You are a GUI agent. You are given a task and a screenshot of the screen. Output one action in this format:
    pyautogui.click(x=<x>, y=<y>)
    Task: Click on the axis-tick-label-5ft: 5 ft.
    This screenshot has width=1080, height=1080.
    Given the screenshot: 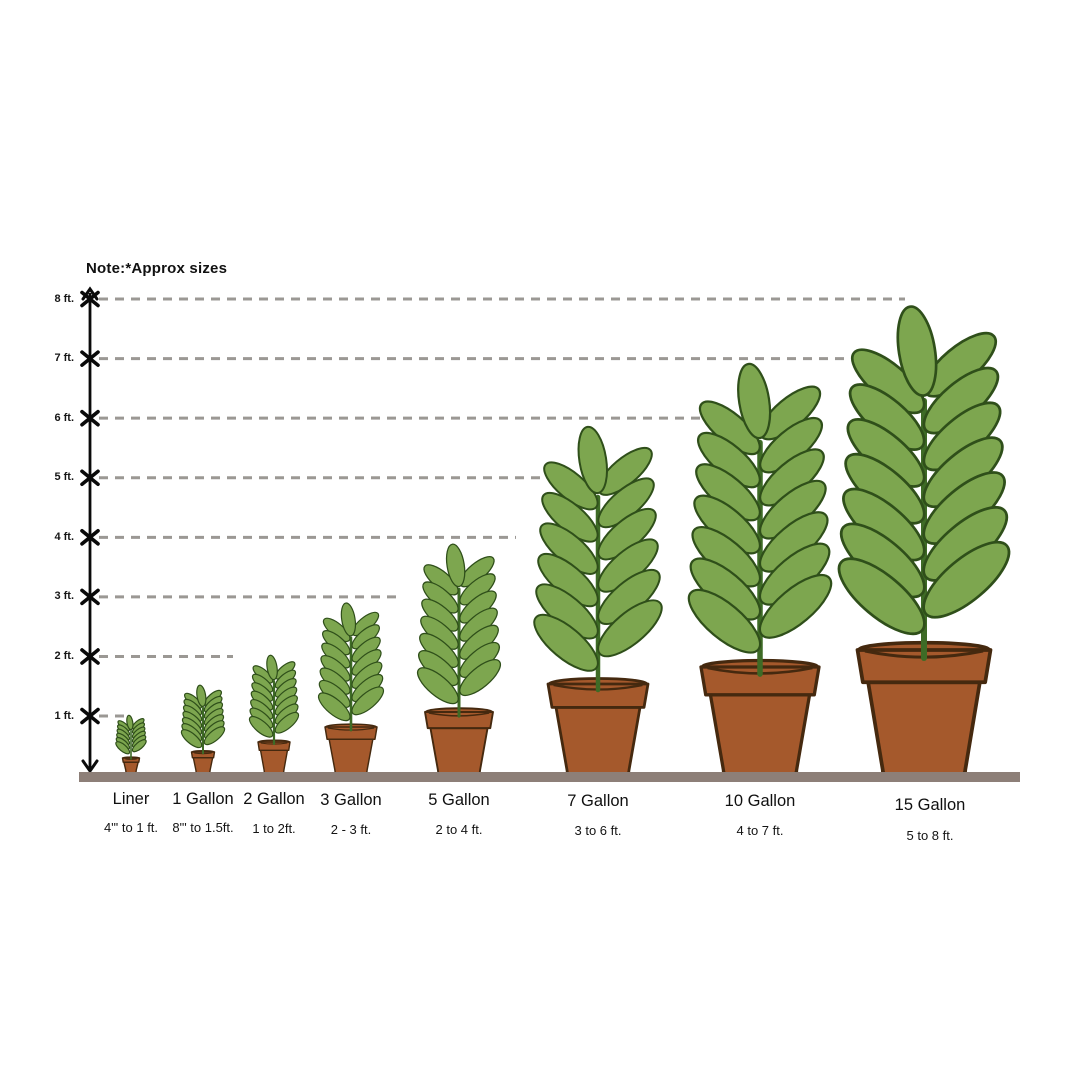 What is the action you would take?
    pyautogui.click(x=64, y=477)
    